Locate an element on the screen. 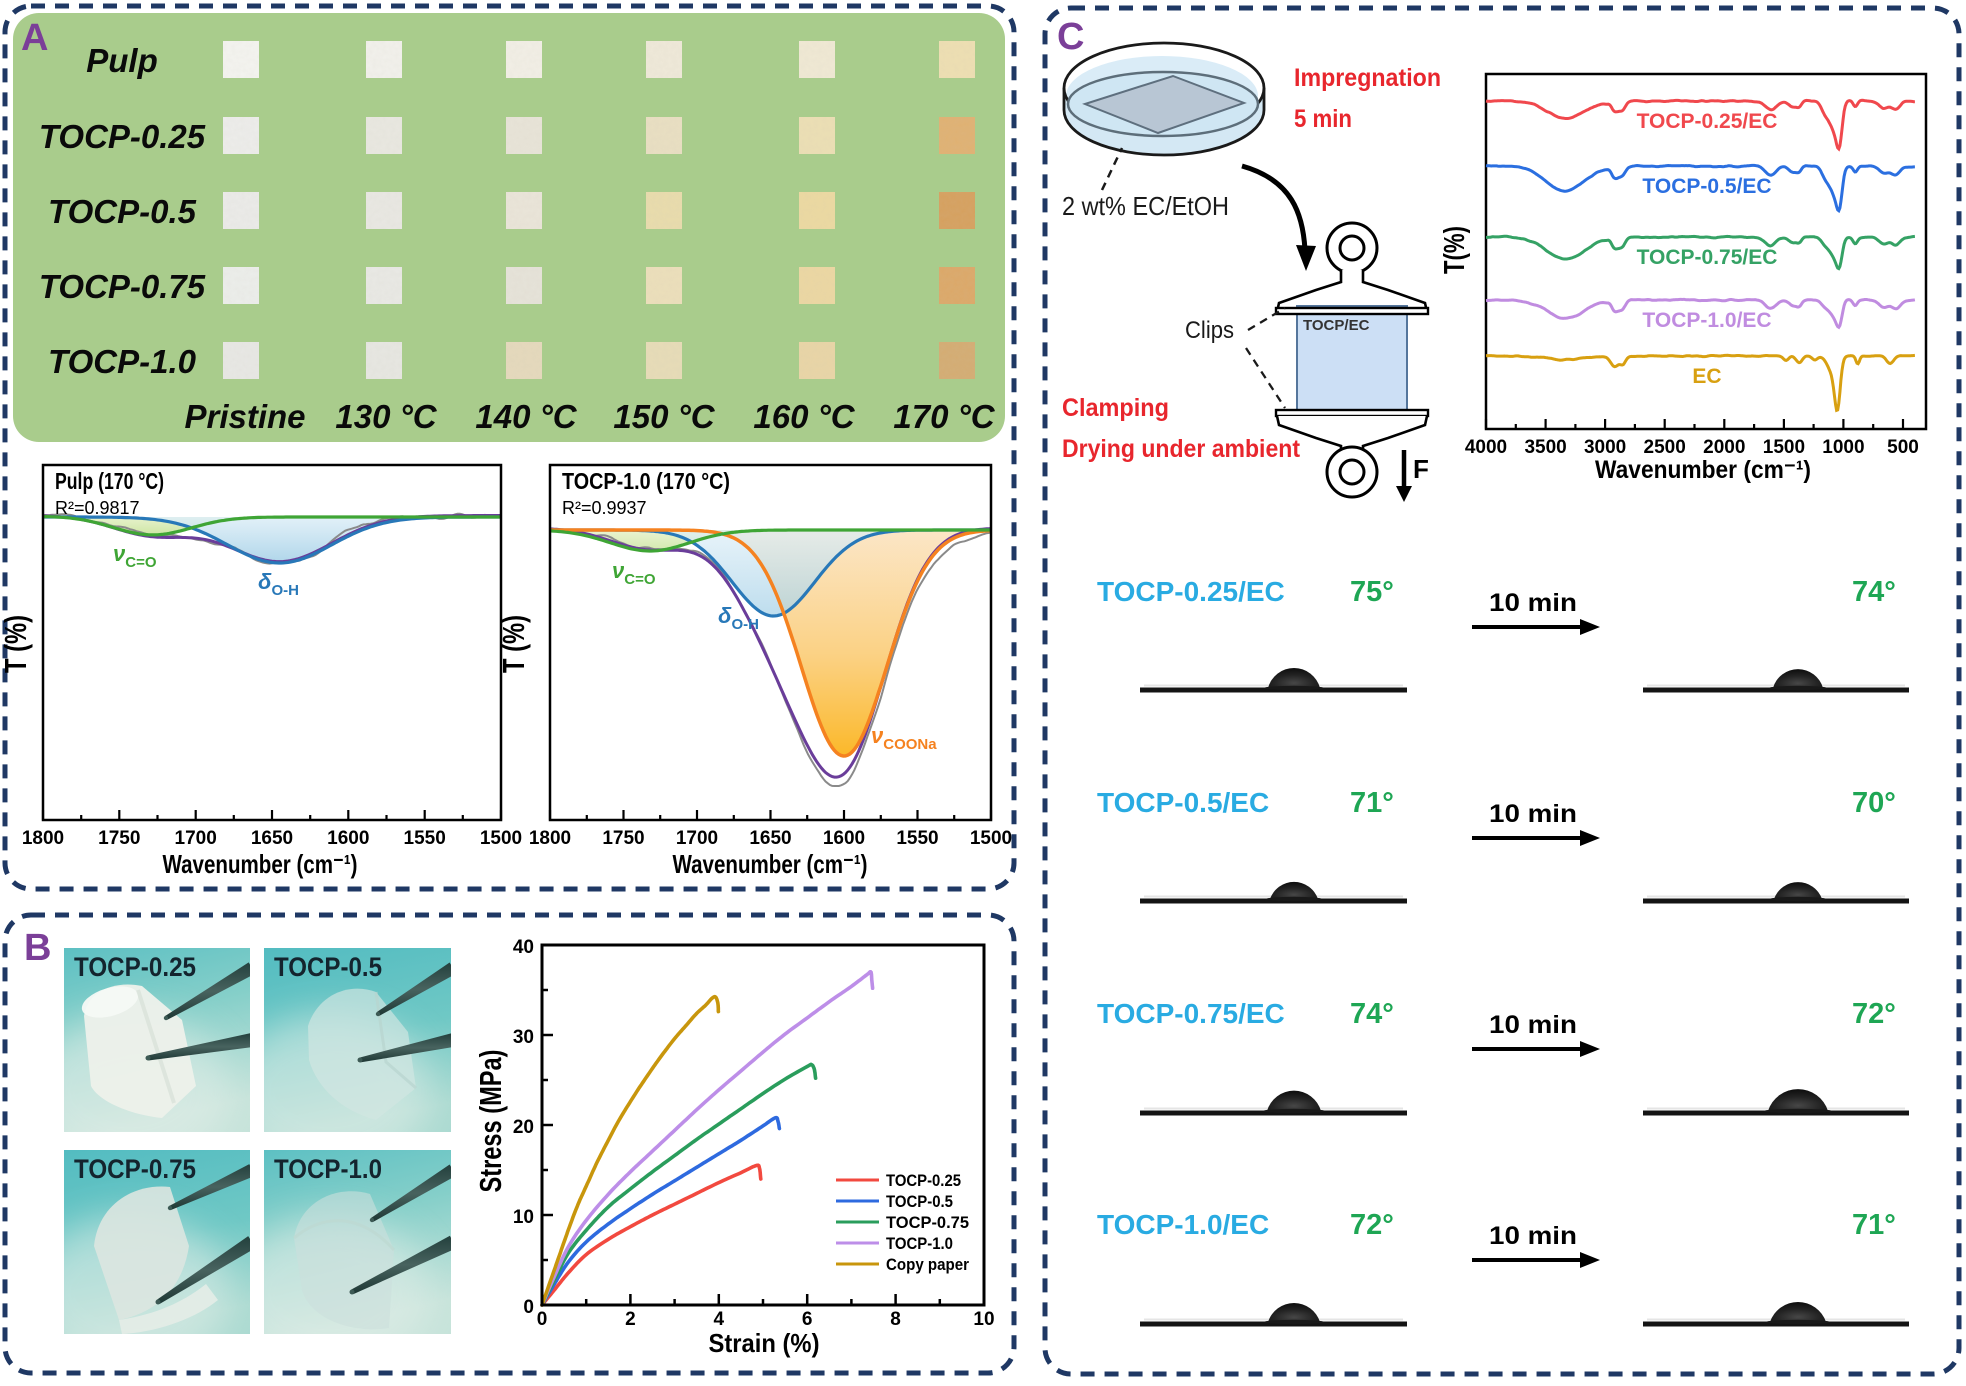  svg-text: Pulp is located at coordinates (122, 60).